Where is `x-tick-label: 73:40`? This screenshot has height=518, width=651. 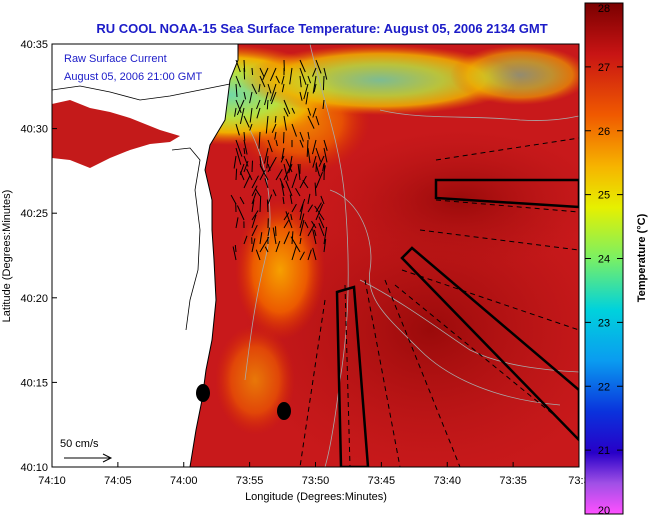 x-tick-label: 73:40 is located at coordinates (447, 481).